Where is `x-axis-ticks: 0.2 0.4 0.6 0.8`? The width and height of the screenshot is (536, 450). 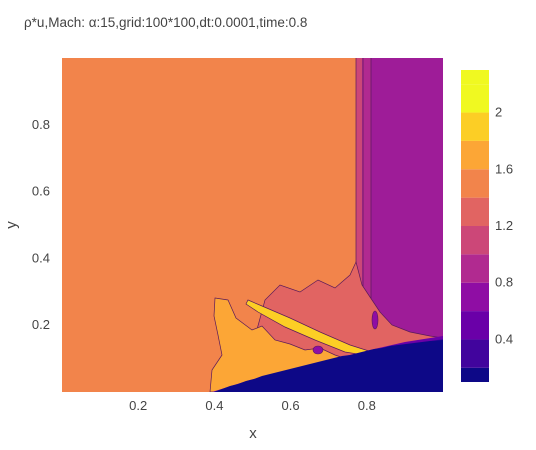 x-axis-ticks: 0.2 0.4 0.6 0.8 is located at coordinates (252, 405).